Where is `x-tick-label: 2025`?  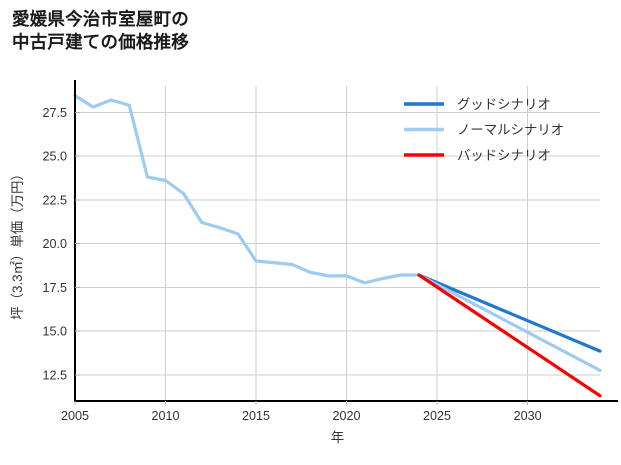
x-tick-label: 2025 is located at coordinates (437, 416).